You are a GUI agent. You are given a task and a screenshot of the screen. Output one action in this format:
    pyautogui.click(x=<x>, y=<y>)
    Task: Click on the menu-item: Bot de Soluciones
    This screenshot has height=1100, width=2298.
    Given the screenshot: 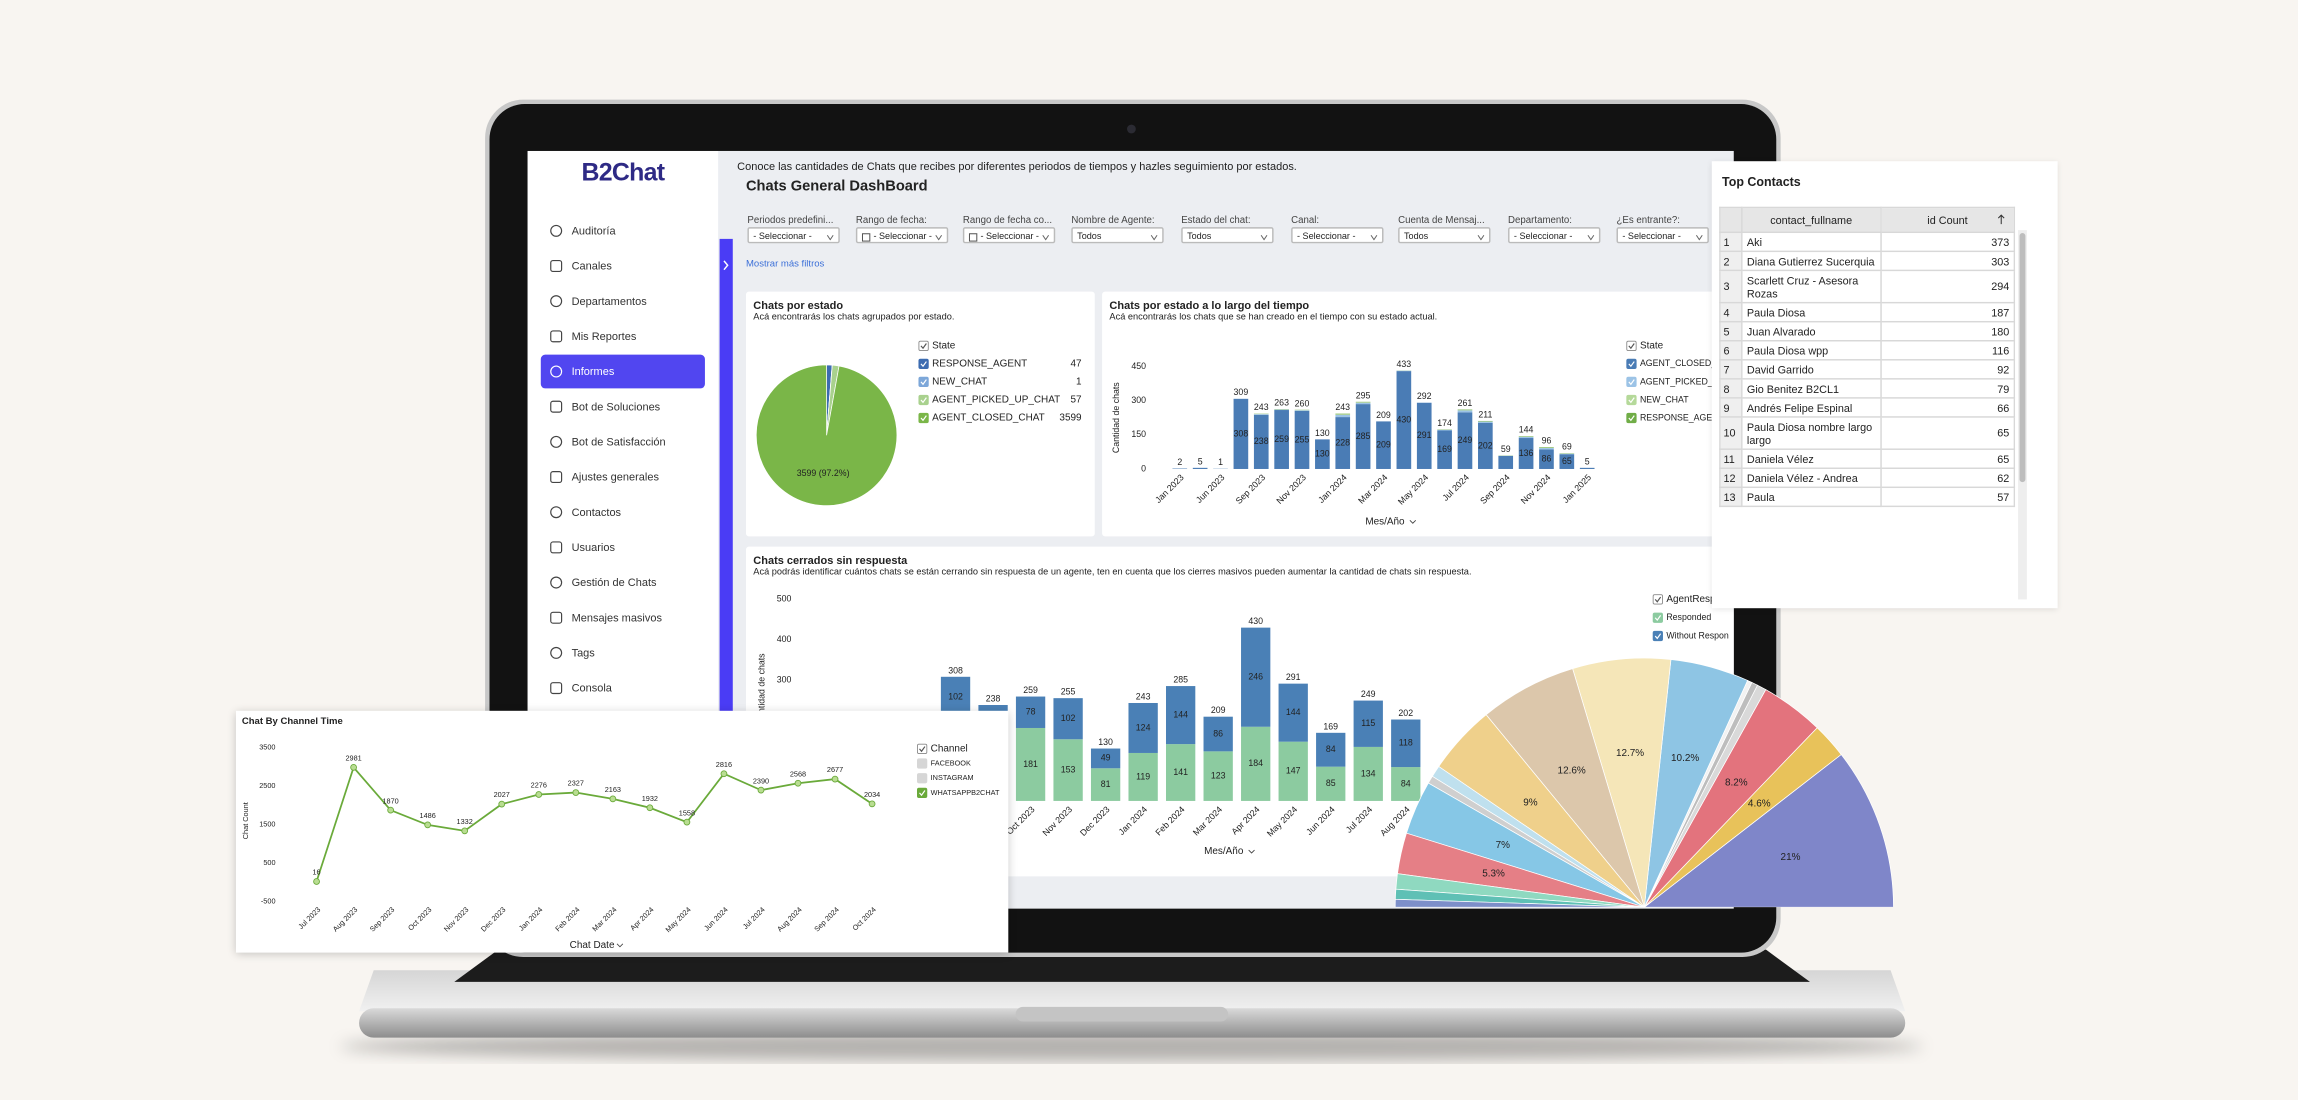 What is the action you would take?
    pyautogui.click(x=623, y=406)
    